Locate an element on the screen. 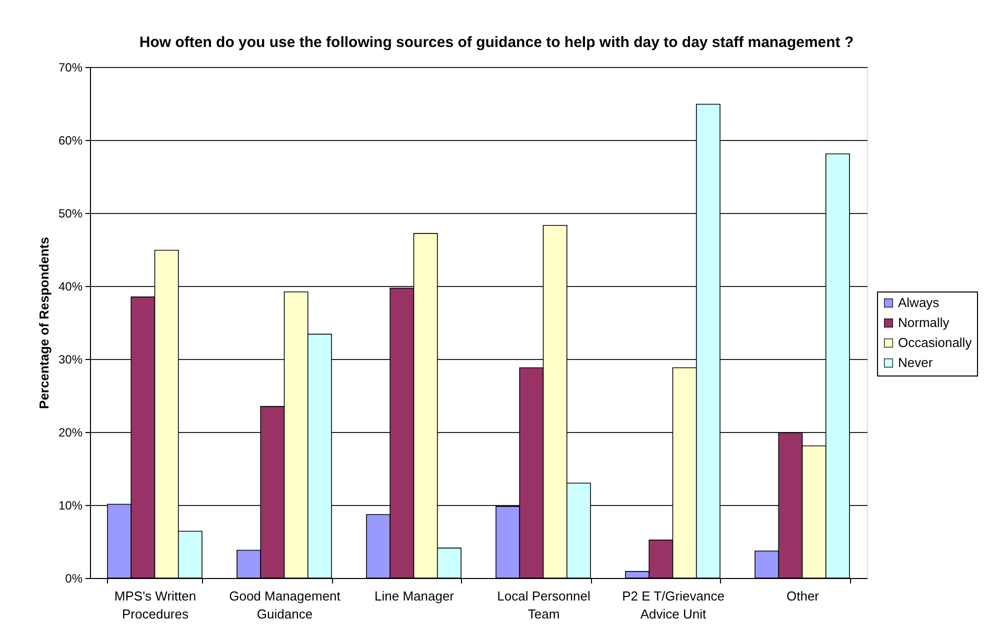 Image resolution: width=984 pixels, height=644 pixels. chart-title: How often do you use the following sources of guidance to help with day to day staff management ? is located at coordinates (496, 42).